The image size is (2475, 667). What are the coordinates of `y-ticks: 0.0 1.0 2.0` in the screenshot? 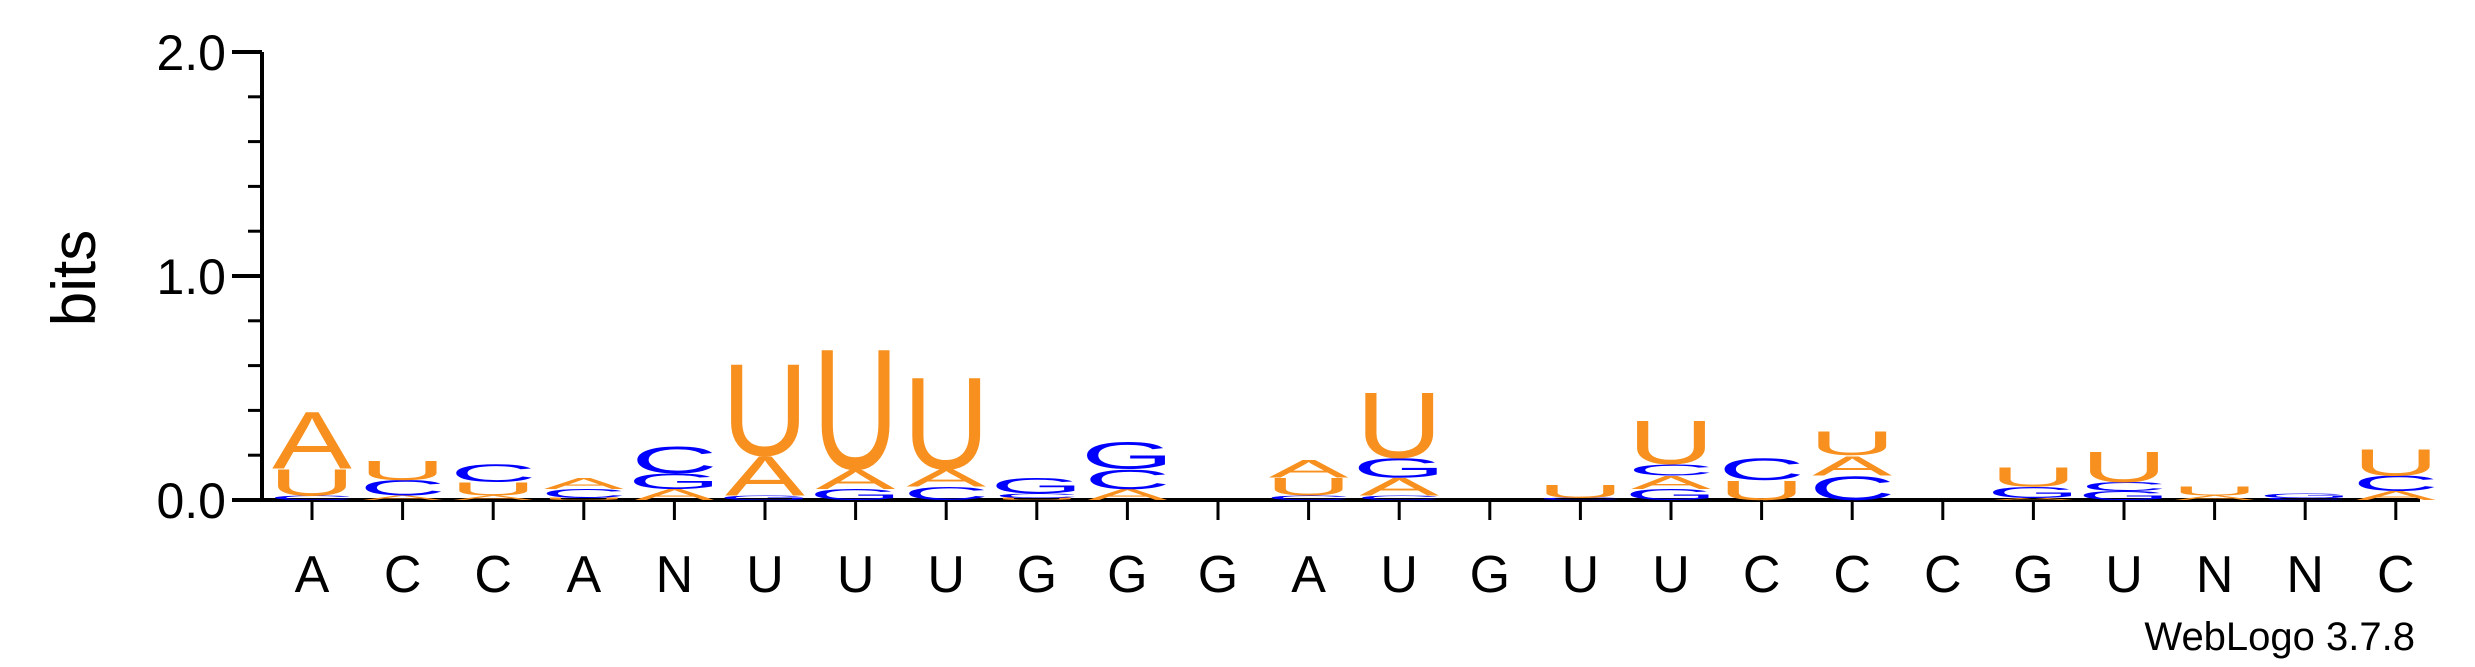 It's located at (209, 277).